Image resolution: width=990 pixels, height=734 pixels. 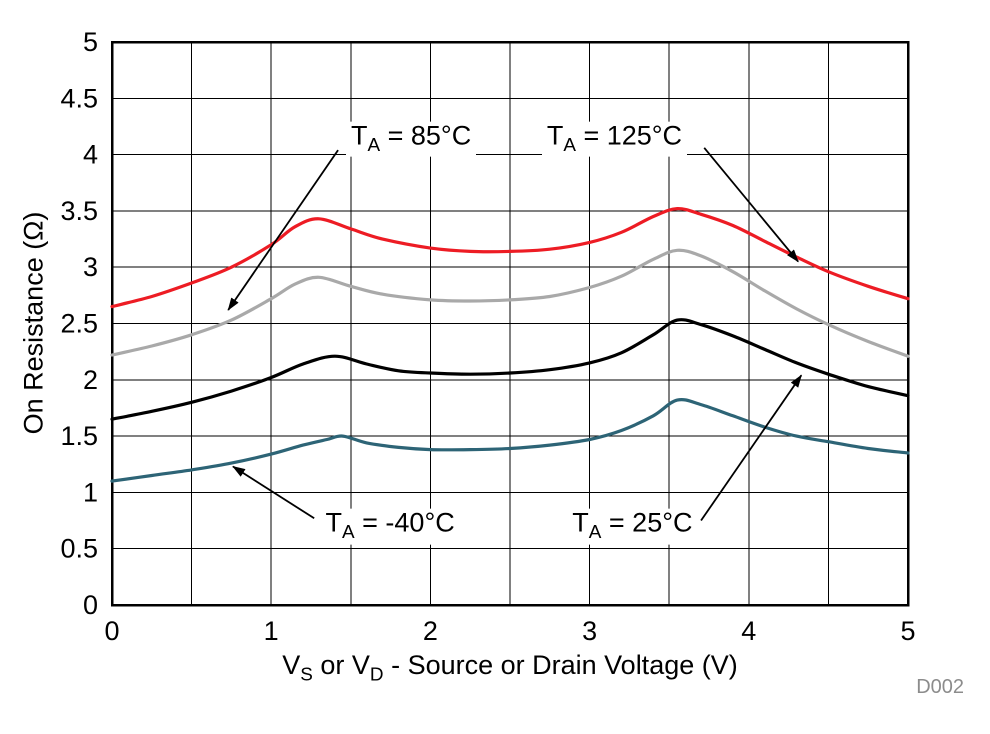 I want to click on x-tick-label: 1, so click(x=271, y=631).